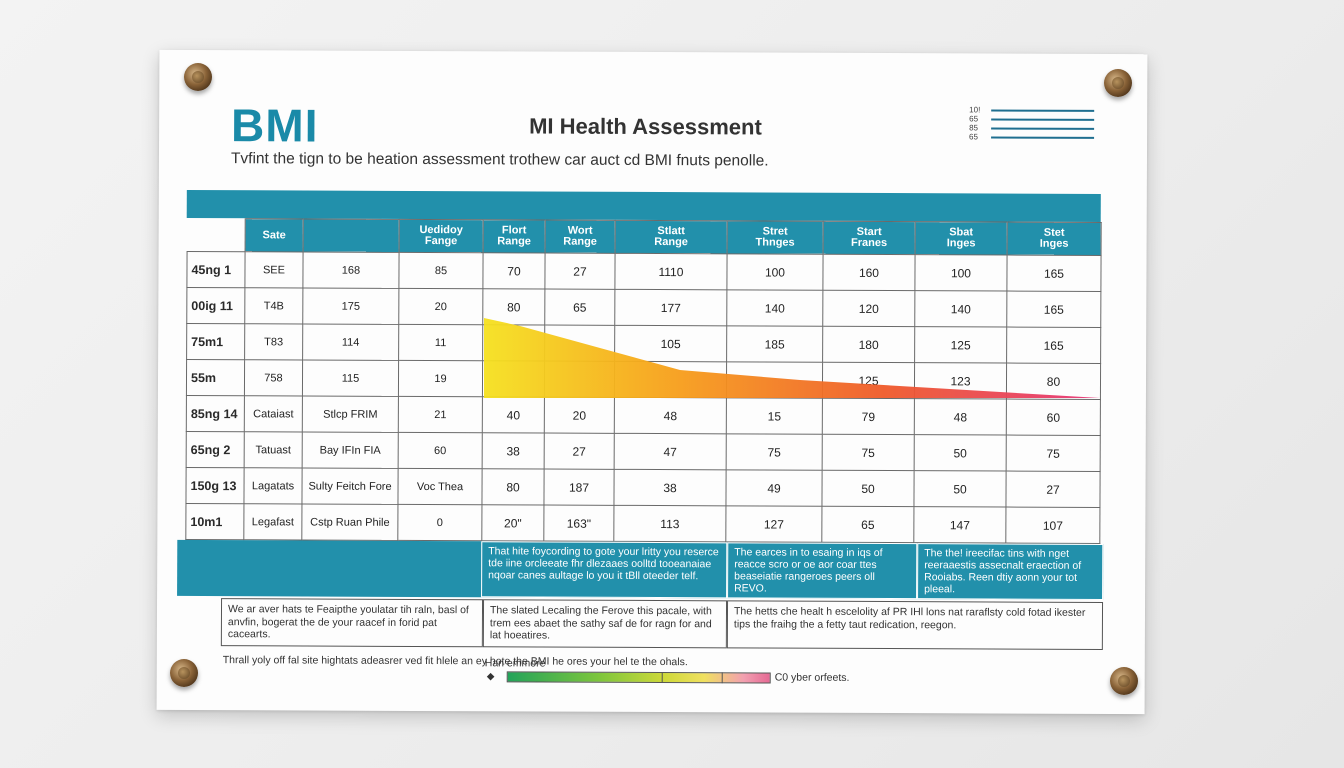  Describe the element at coordinates (214, 521) in the screenshot. I see `row-label: 10m1` at that location.